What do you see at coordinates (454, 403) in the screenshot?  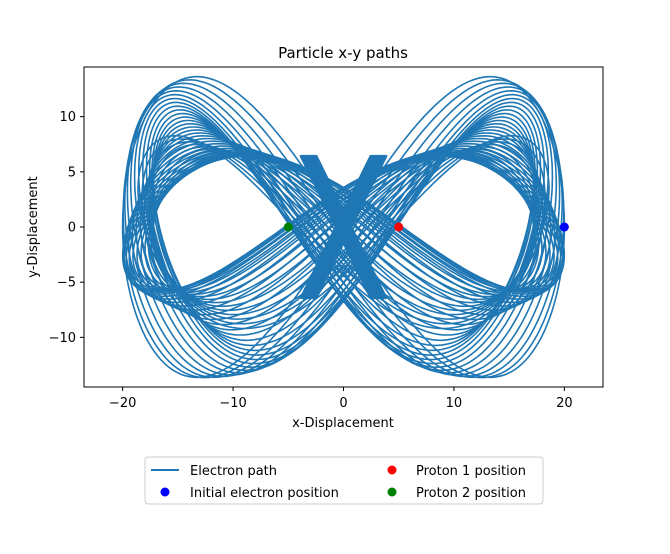 I see `x-tick-label: 10` at bounding box center [454, 403].